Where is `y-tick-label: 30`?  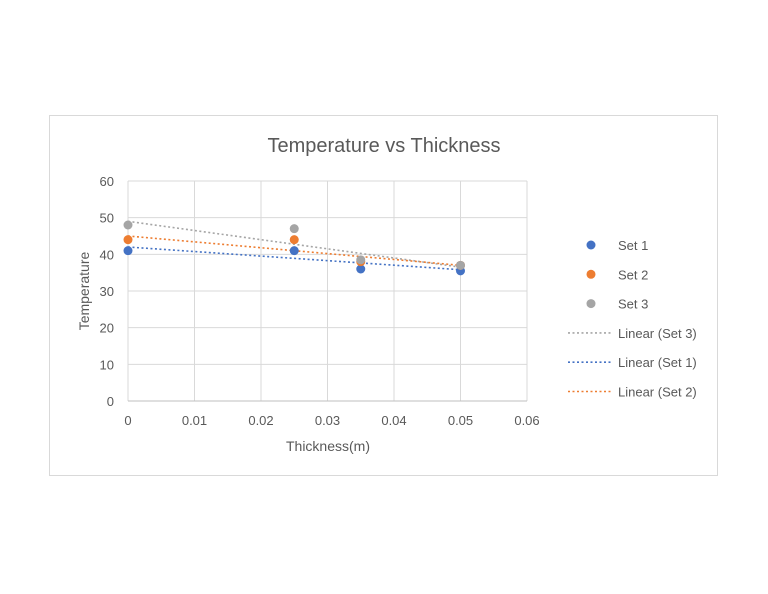 y-tick-label: 30 is located at coordinates (107, 291).